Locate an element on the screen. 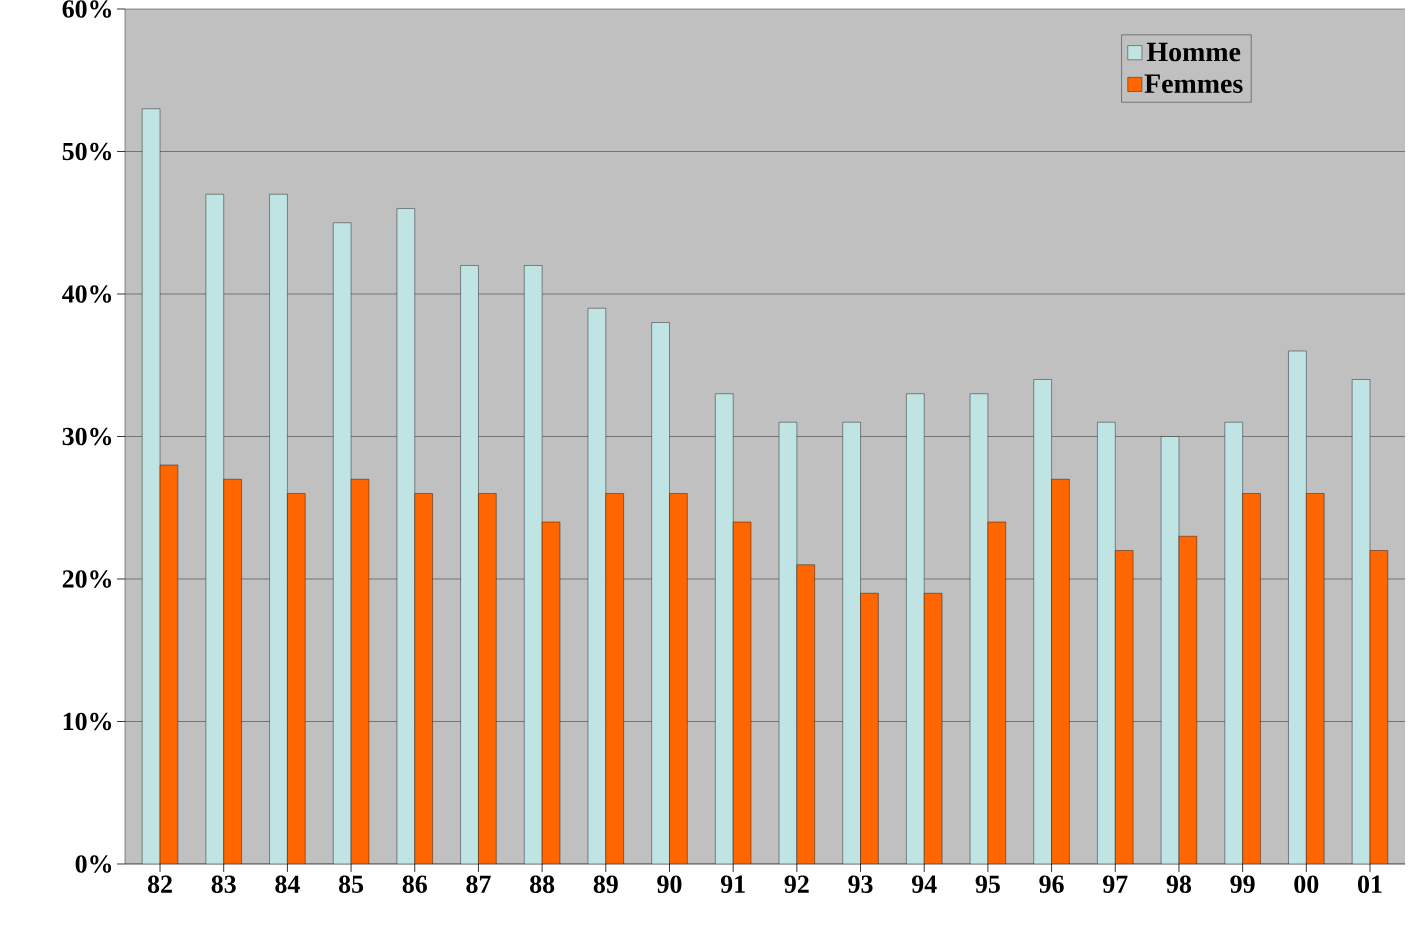 This screenshot has width=1415, height=939. legend-label: Homme is located at coordinates (1193, 52).